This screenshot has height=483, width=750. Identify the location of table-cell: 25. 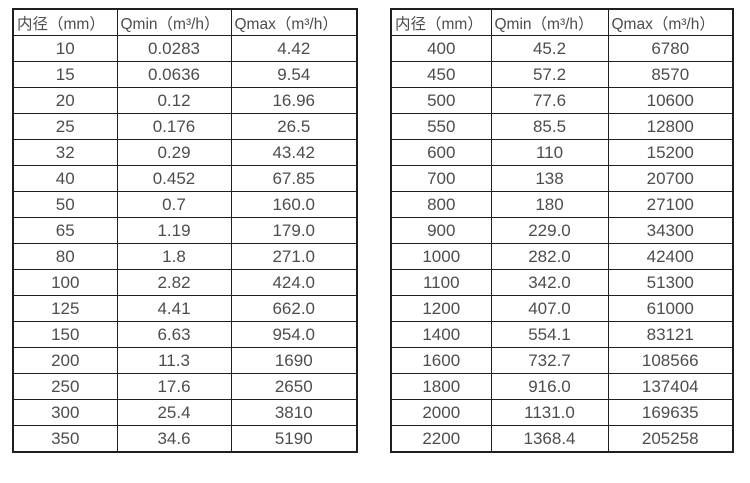
(65, 126).